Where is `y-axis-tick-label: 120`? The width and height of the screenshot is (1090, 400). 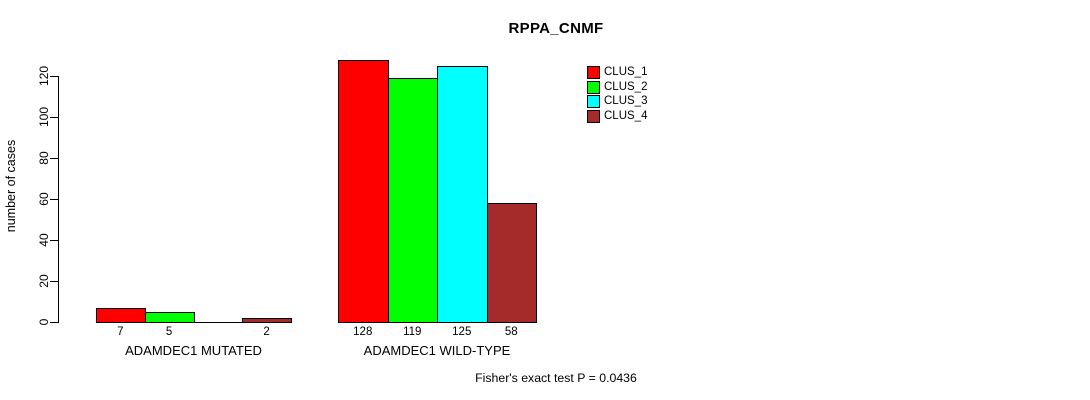 y-axis-tick-label: 120 is located at coordinates (44, 76).